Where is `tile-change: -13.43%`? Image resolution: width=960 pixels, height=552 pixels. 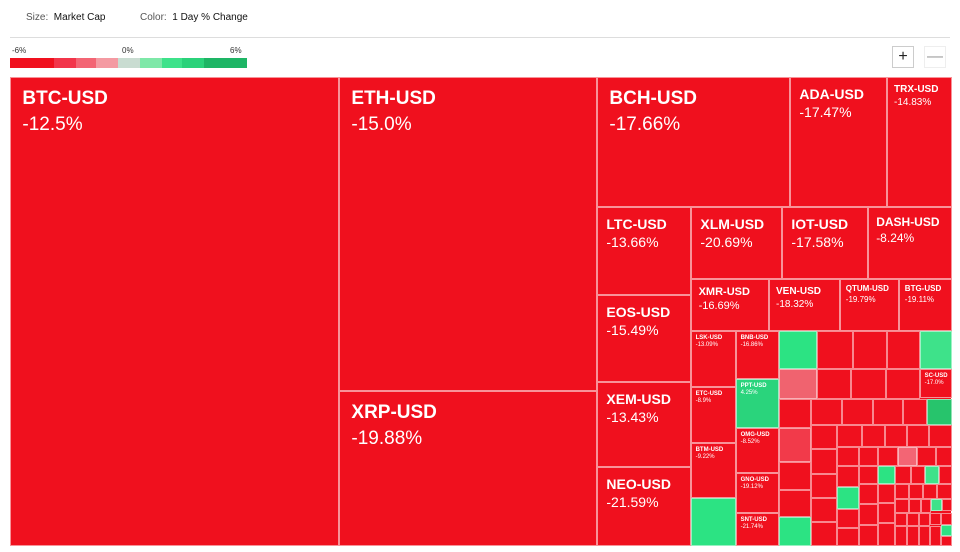
tile-change: -13.43% is located at coordinates (632, 417).